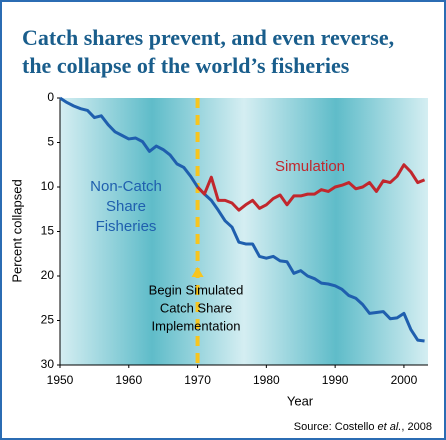  Describe the element at coordinates (48, 320) in the screenshot. I see `y-tick-label: 25` at that location.